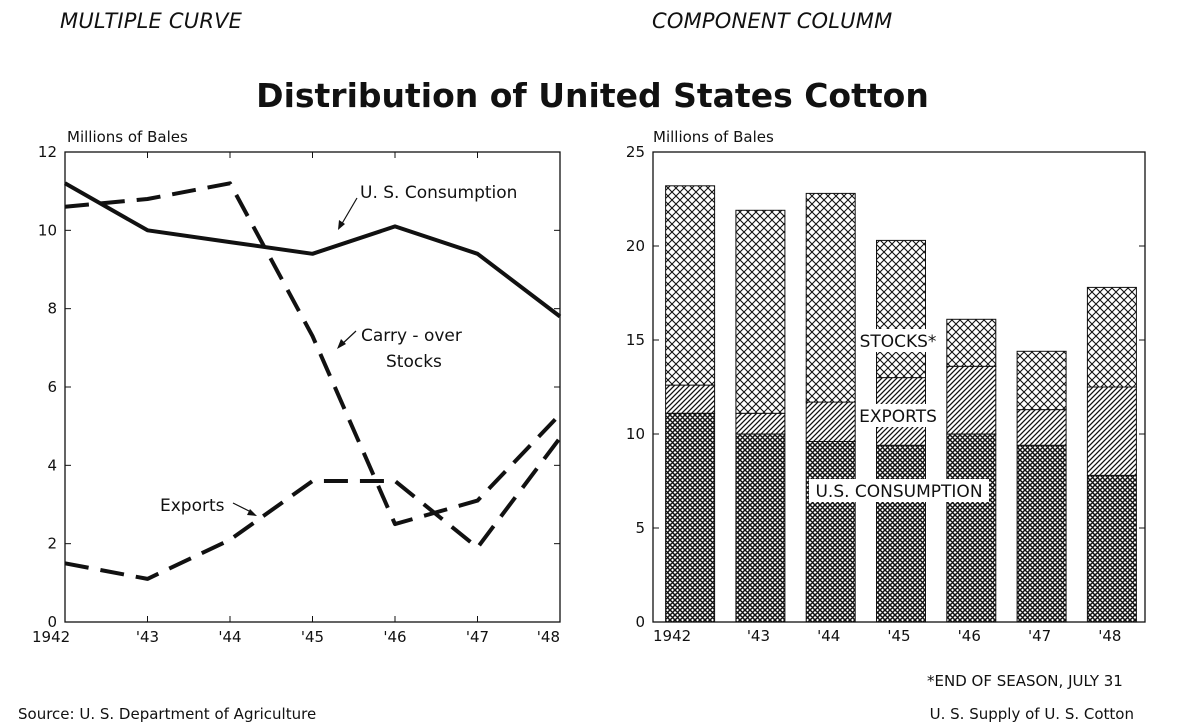 The width and height of the screenshot is (1185, 726). I want to click on right-y-tick-label: 15, so click(635, 340).